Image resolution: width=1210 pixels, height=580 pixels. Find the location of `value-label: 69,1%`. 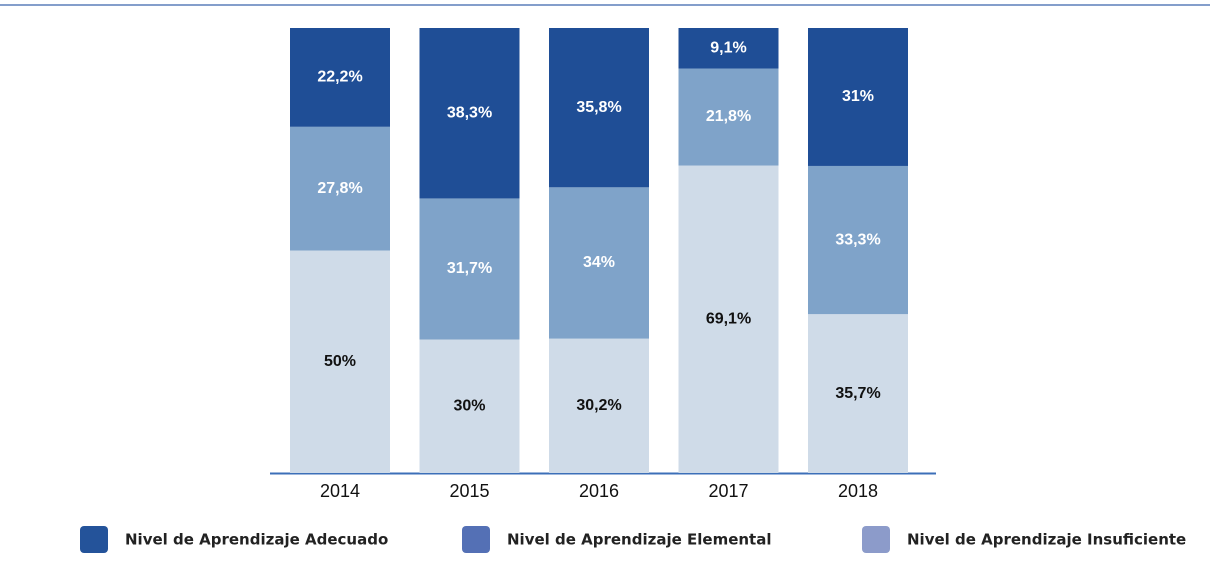

value-label: 69,1% is located at coordinates (728, 318).